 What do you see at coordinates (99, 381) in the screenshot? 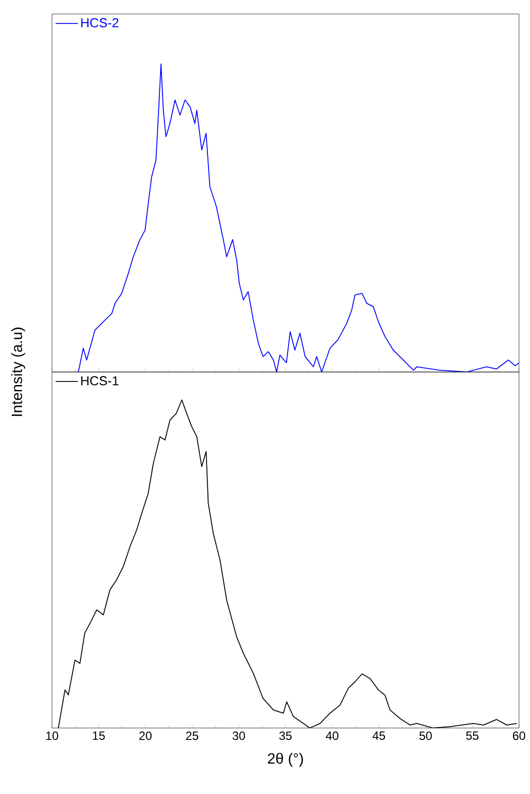
I see `legend-label: HCS-1` at bounding box center [99, 381].